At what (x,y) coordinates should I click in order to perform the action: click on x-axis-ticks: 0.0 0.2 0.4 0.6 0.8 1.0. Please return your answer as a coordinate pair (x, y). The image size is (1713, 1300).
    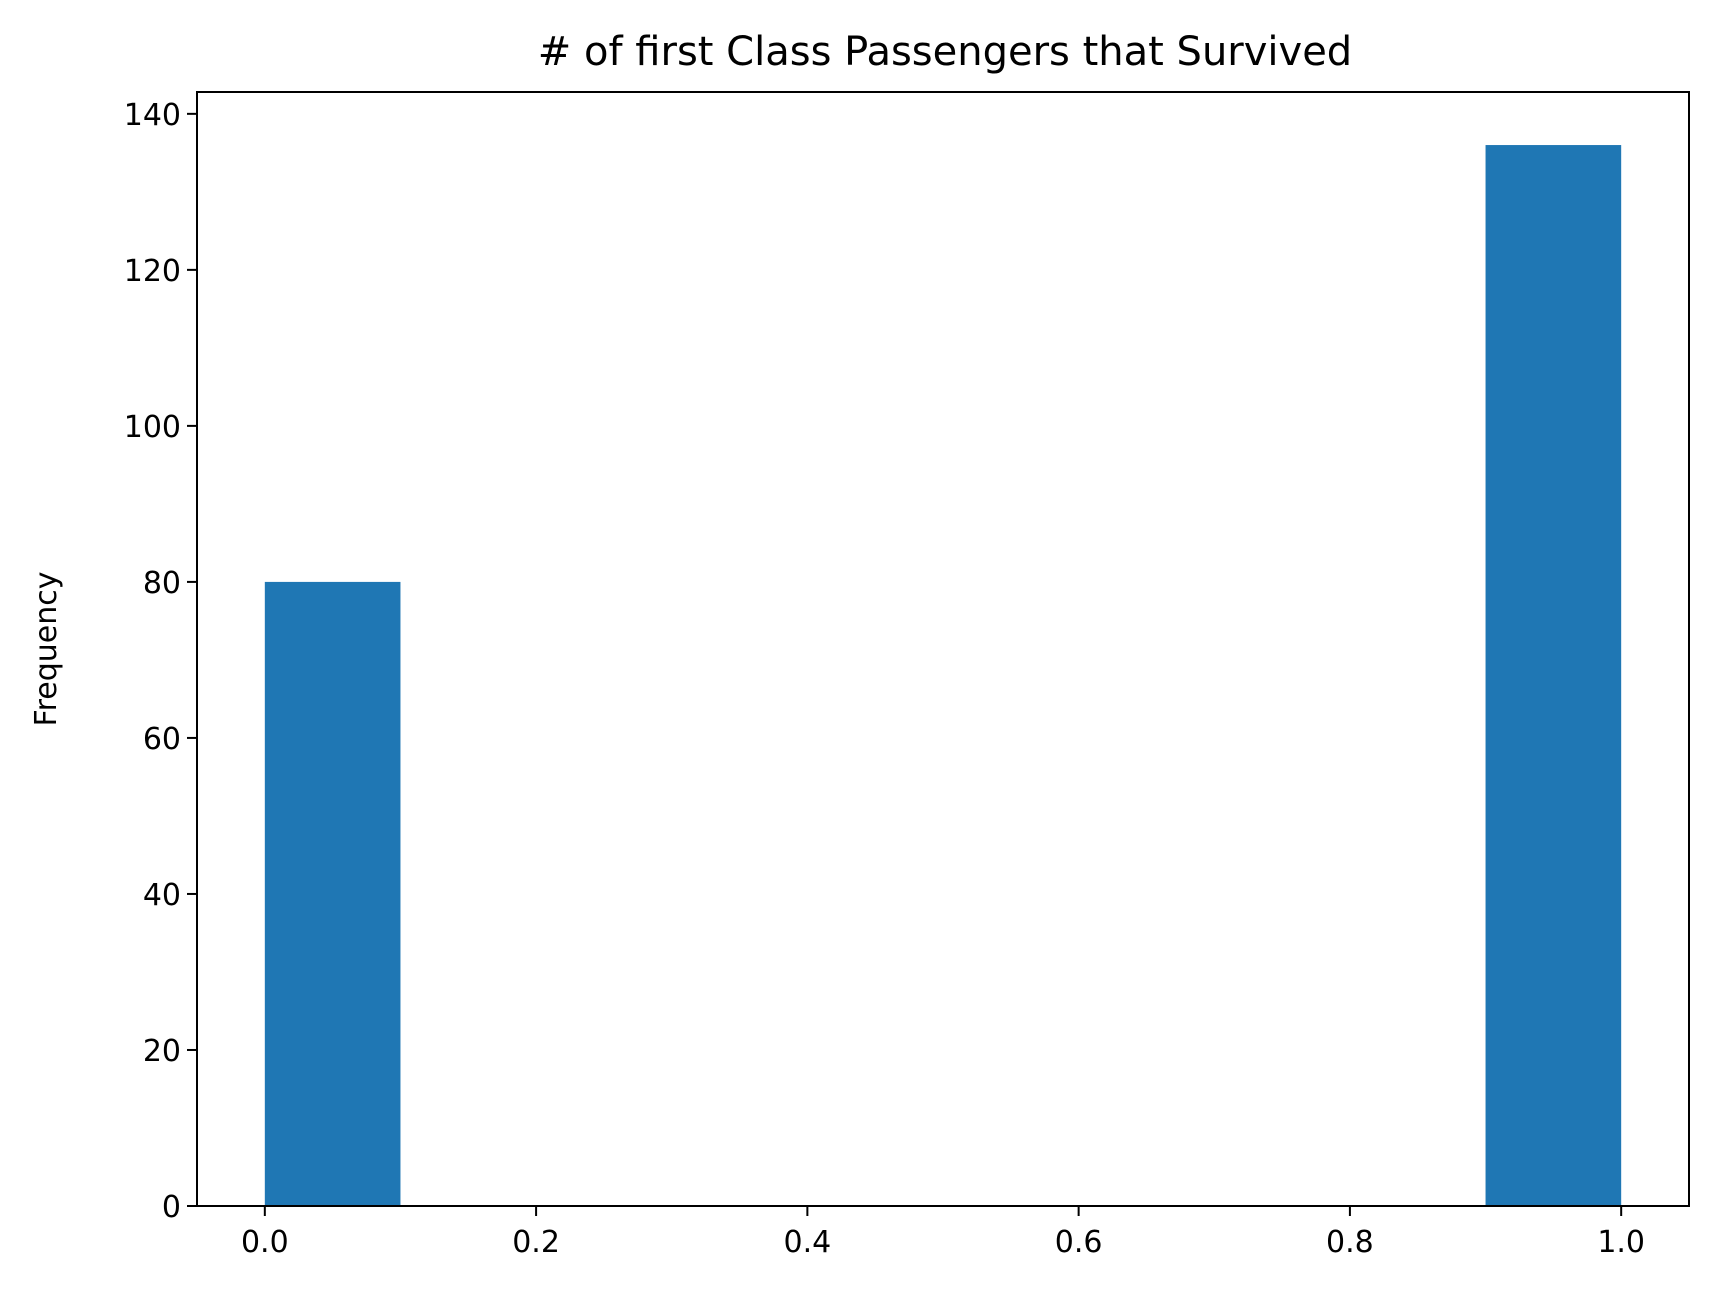
    Looking at the image, I should click on (943, 1233).